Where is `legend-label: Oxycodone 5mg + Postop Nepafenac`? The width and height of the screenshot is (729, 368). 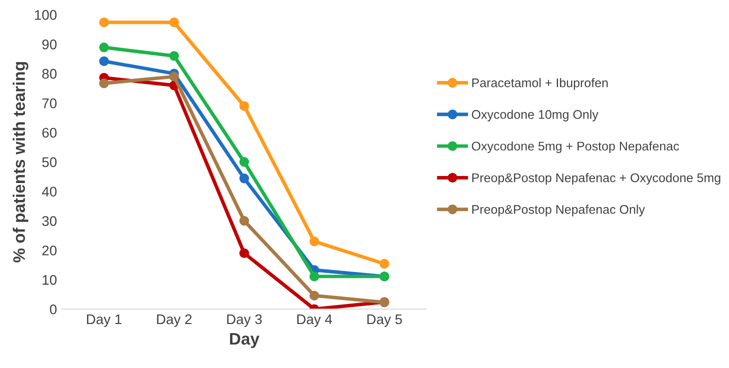
legend-label: Oxycodone 5mg + Postop Nepafenac is located at coordinates (576, 147).